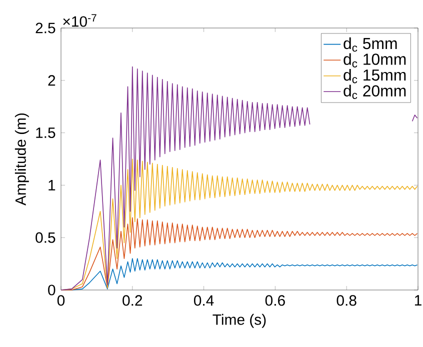 This screenshot has height=347, width=423. What do you see at coordinates (61, 300) in the screenshot?
I see `x-tick-label: 0` at bounding box center [61, 300].